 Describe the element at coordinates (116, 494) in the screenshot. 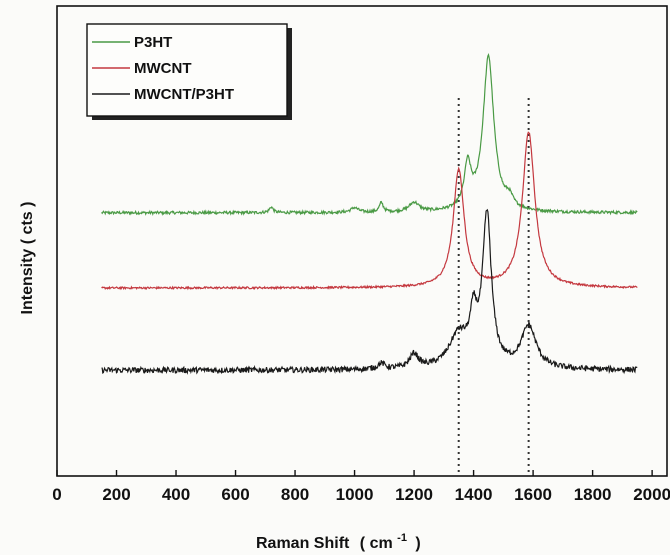

I see `x-tick-label: 200` at that location.